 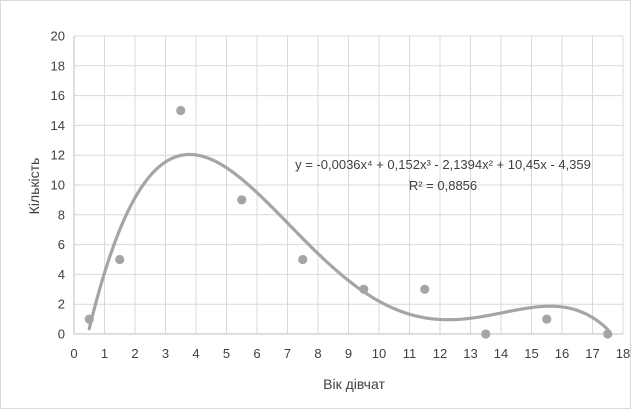 What do you see at coordinates (58, 36) in the screenshot?
I see `y-tick-label: 20` at bounding box center [58, 36].